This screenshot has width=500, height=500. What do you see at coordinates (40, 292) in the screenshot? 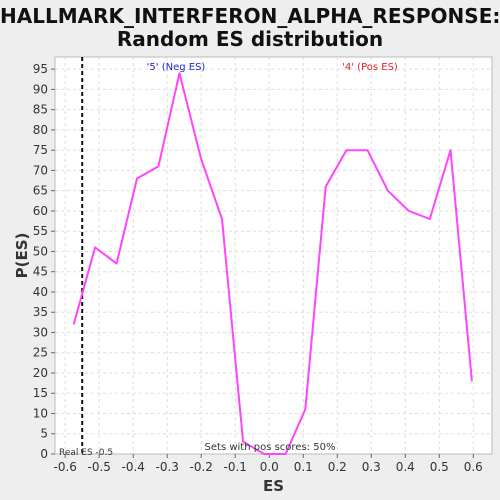
I see `y-tick-label: 40` at bounding box center [40, 292].